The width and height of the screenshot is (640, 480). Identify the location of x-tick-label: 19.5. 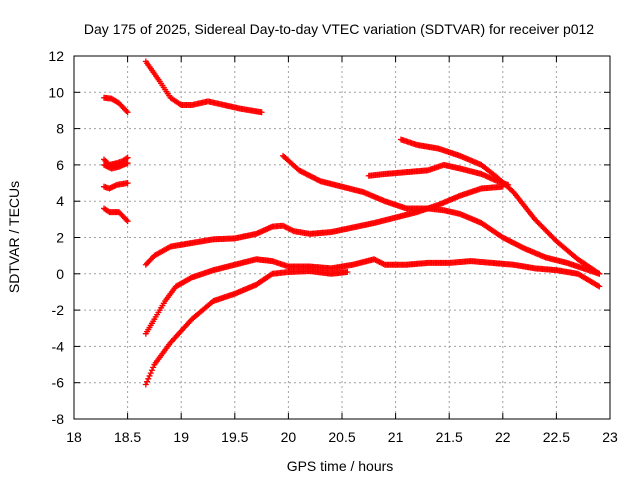
(234, 437).